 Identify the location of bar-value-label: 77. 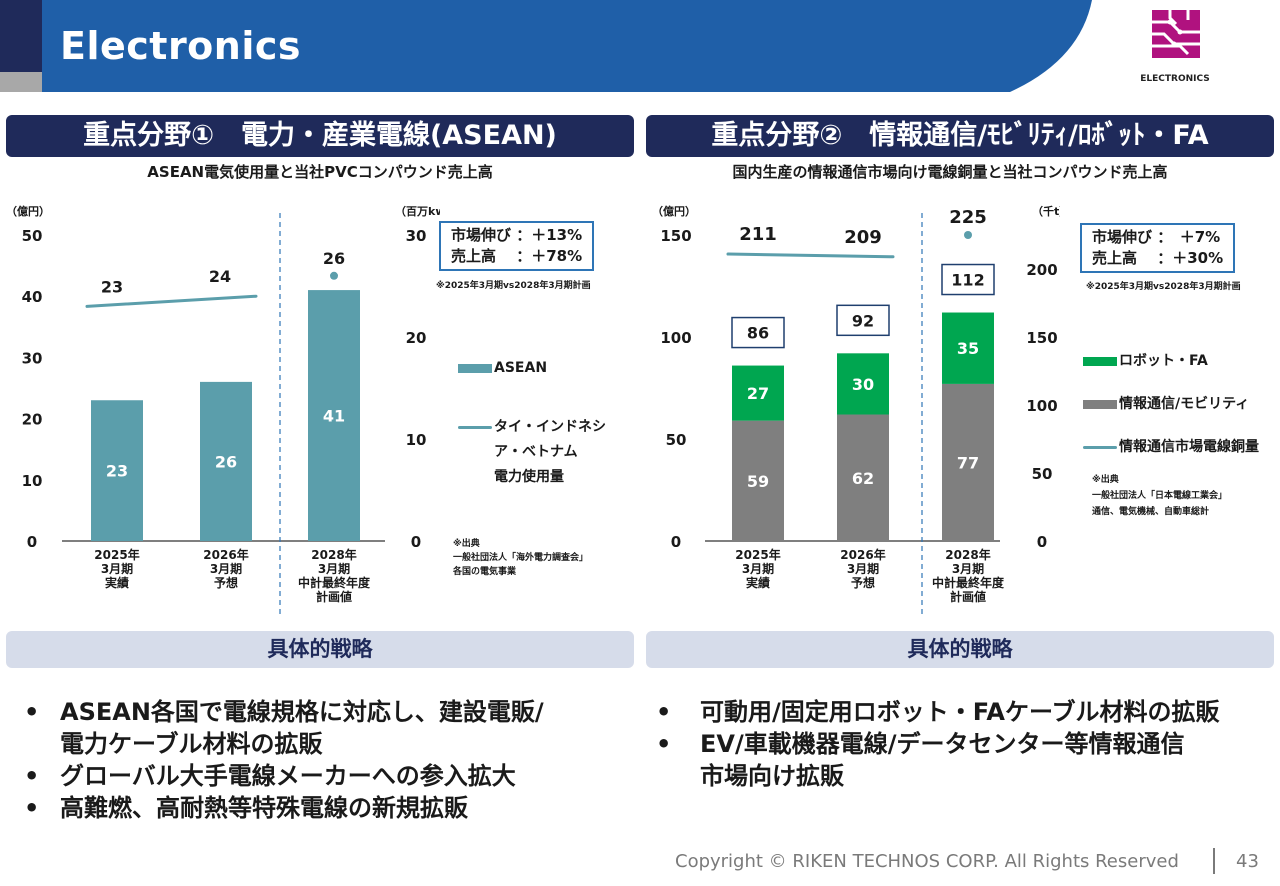
(968, 462).